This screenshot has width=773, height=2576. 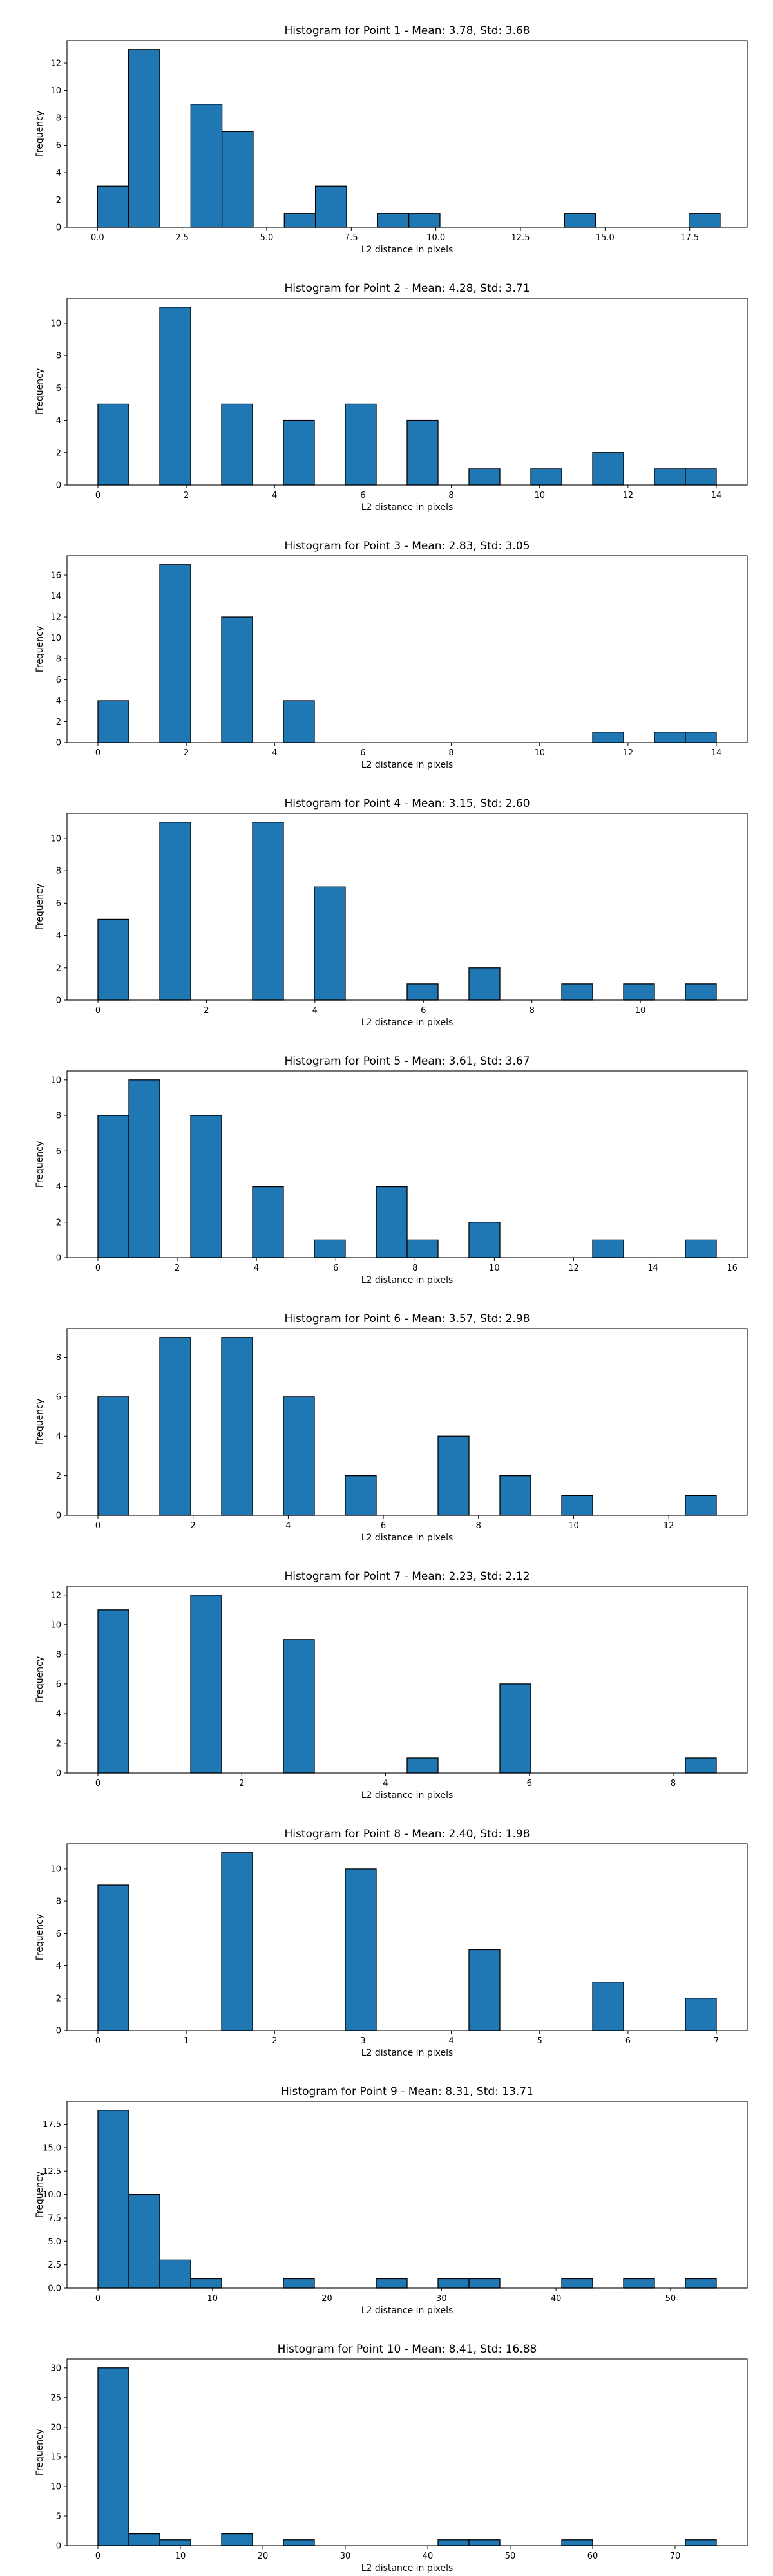 What do you see at coordinates (58, 388) in the screenshot?
I see `y-tick-label: 6` at bounding box center [58, 388].